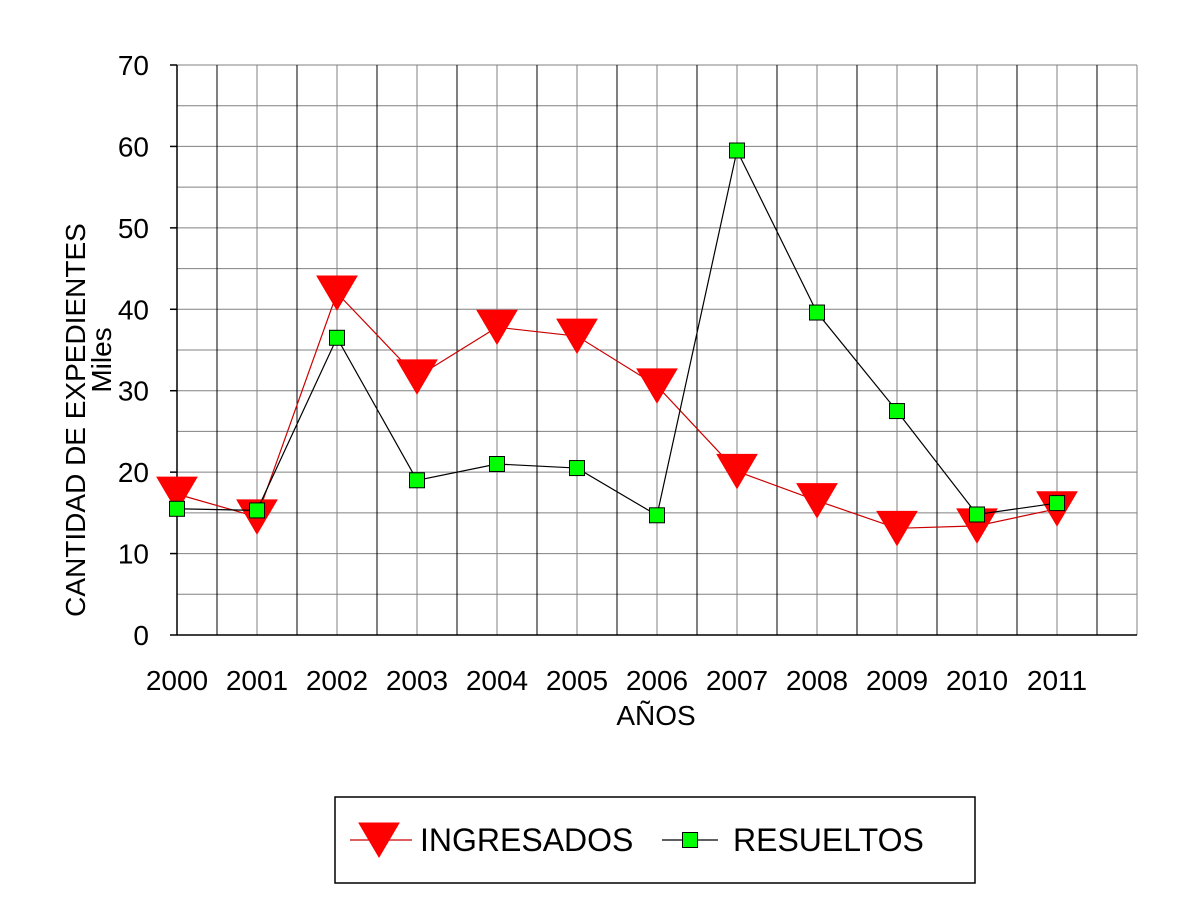  I want to click on x-tick-label: 2000, so click(177, 680).